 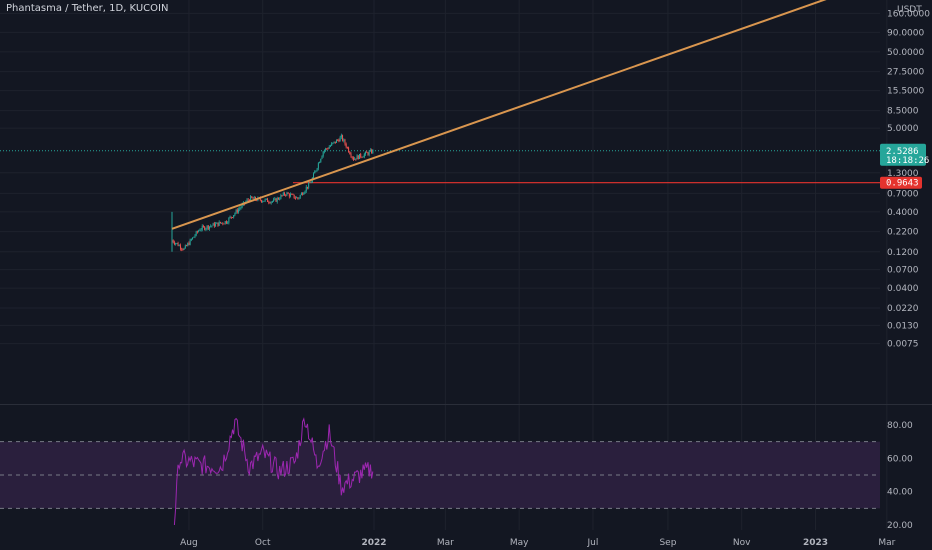 I want to click on rsi-tick-label: 80.00, so click(x=900, y=426).